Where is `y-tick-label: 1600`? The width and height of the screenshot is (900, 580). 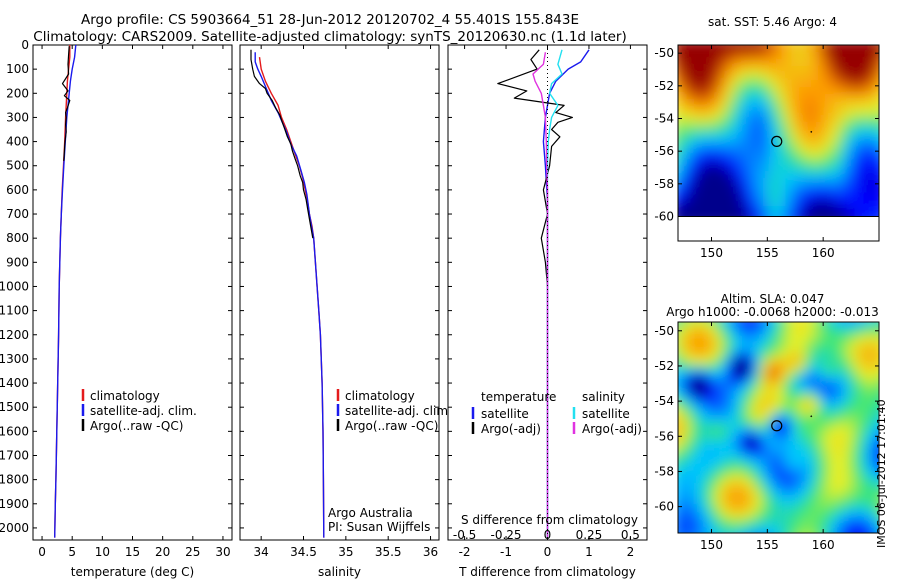
y-tick-label: 1600 is located at coordinates (14, 431).